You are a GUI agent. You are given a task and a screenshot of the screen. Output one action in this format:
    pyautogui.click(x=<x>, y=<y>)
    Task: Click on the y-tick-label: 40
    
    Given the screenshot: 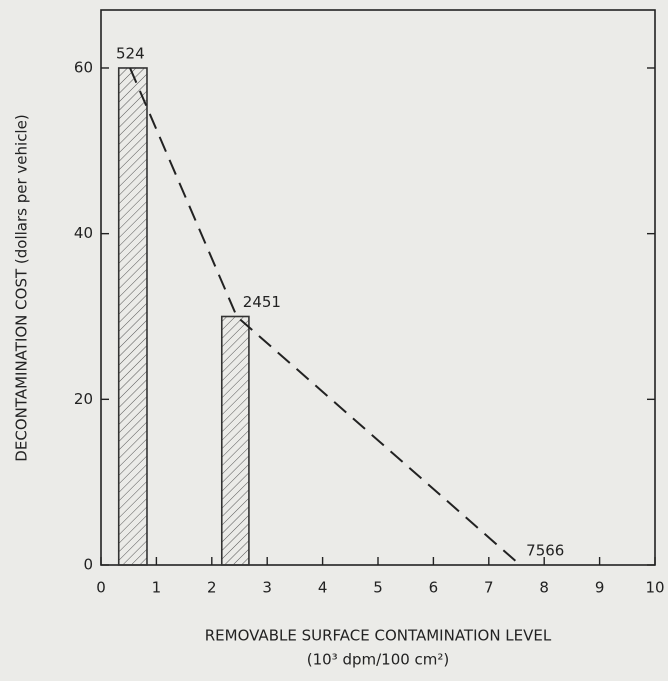 What is the action you would take?
    pyautogui.click(x=83, y=233)
    